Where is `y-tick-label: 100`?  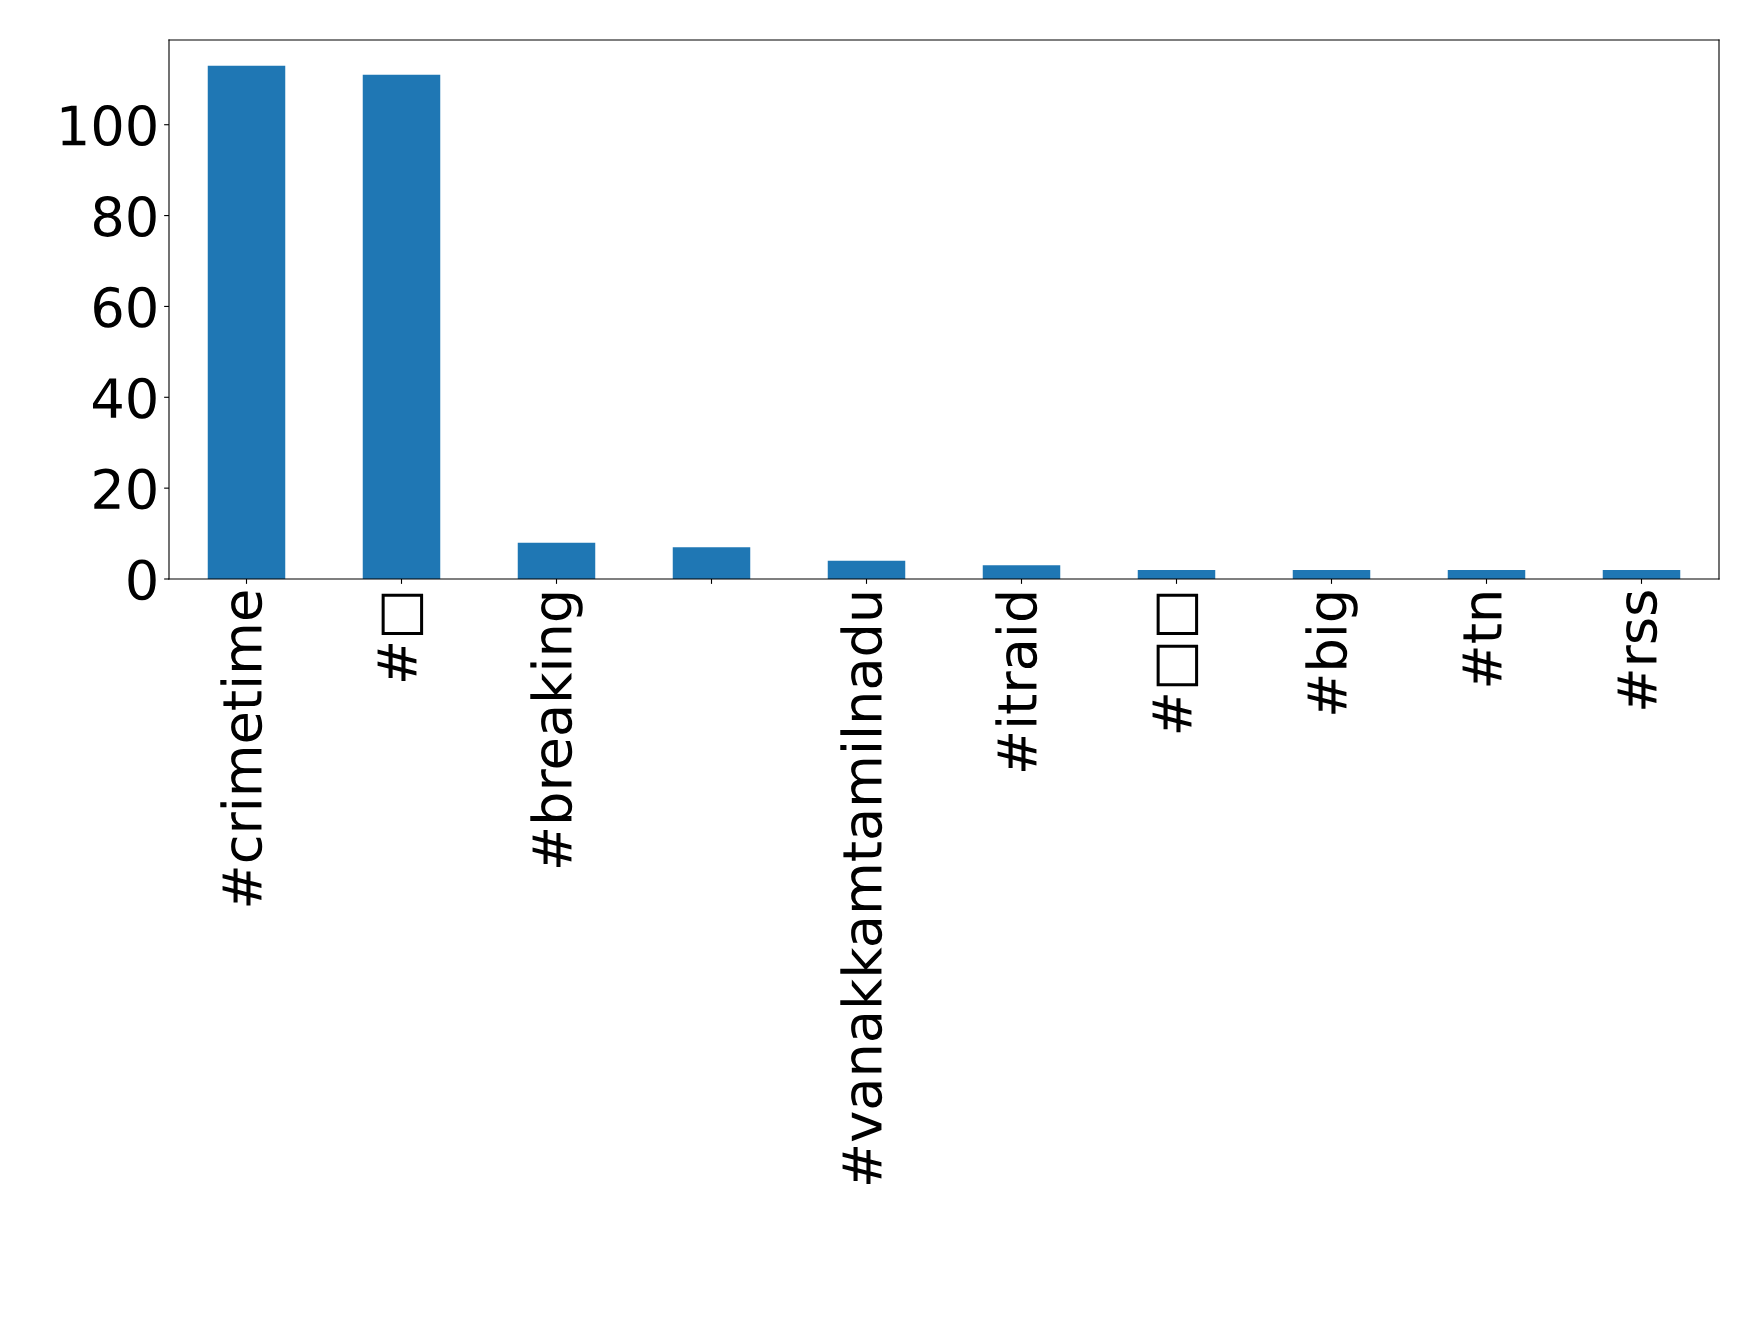 y-tick-label: 100 is located at coordinates (108, 126).